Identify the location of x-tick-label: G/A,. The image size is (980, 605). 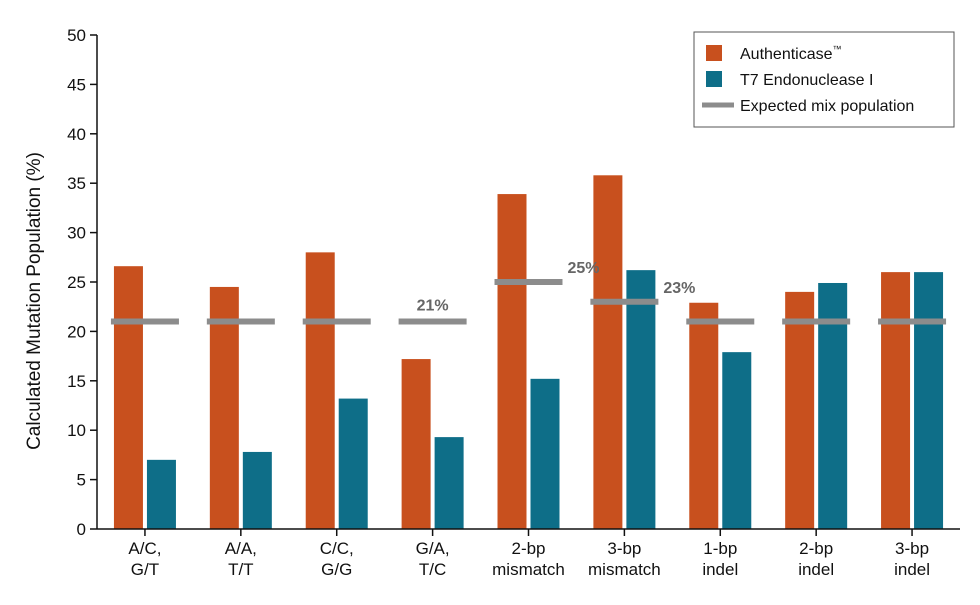
(433, 548).